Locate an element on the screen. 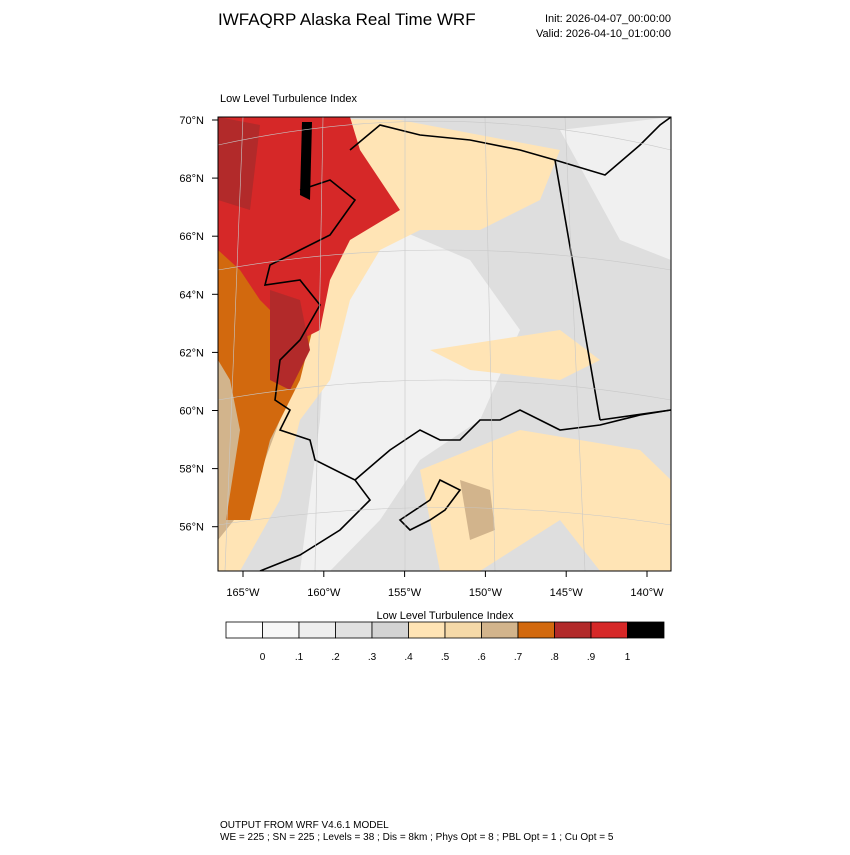 This screenshot has height=855, width=850. colorbar-label: .7 is located at coordinates (518, 657).